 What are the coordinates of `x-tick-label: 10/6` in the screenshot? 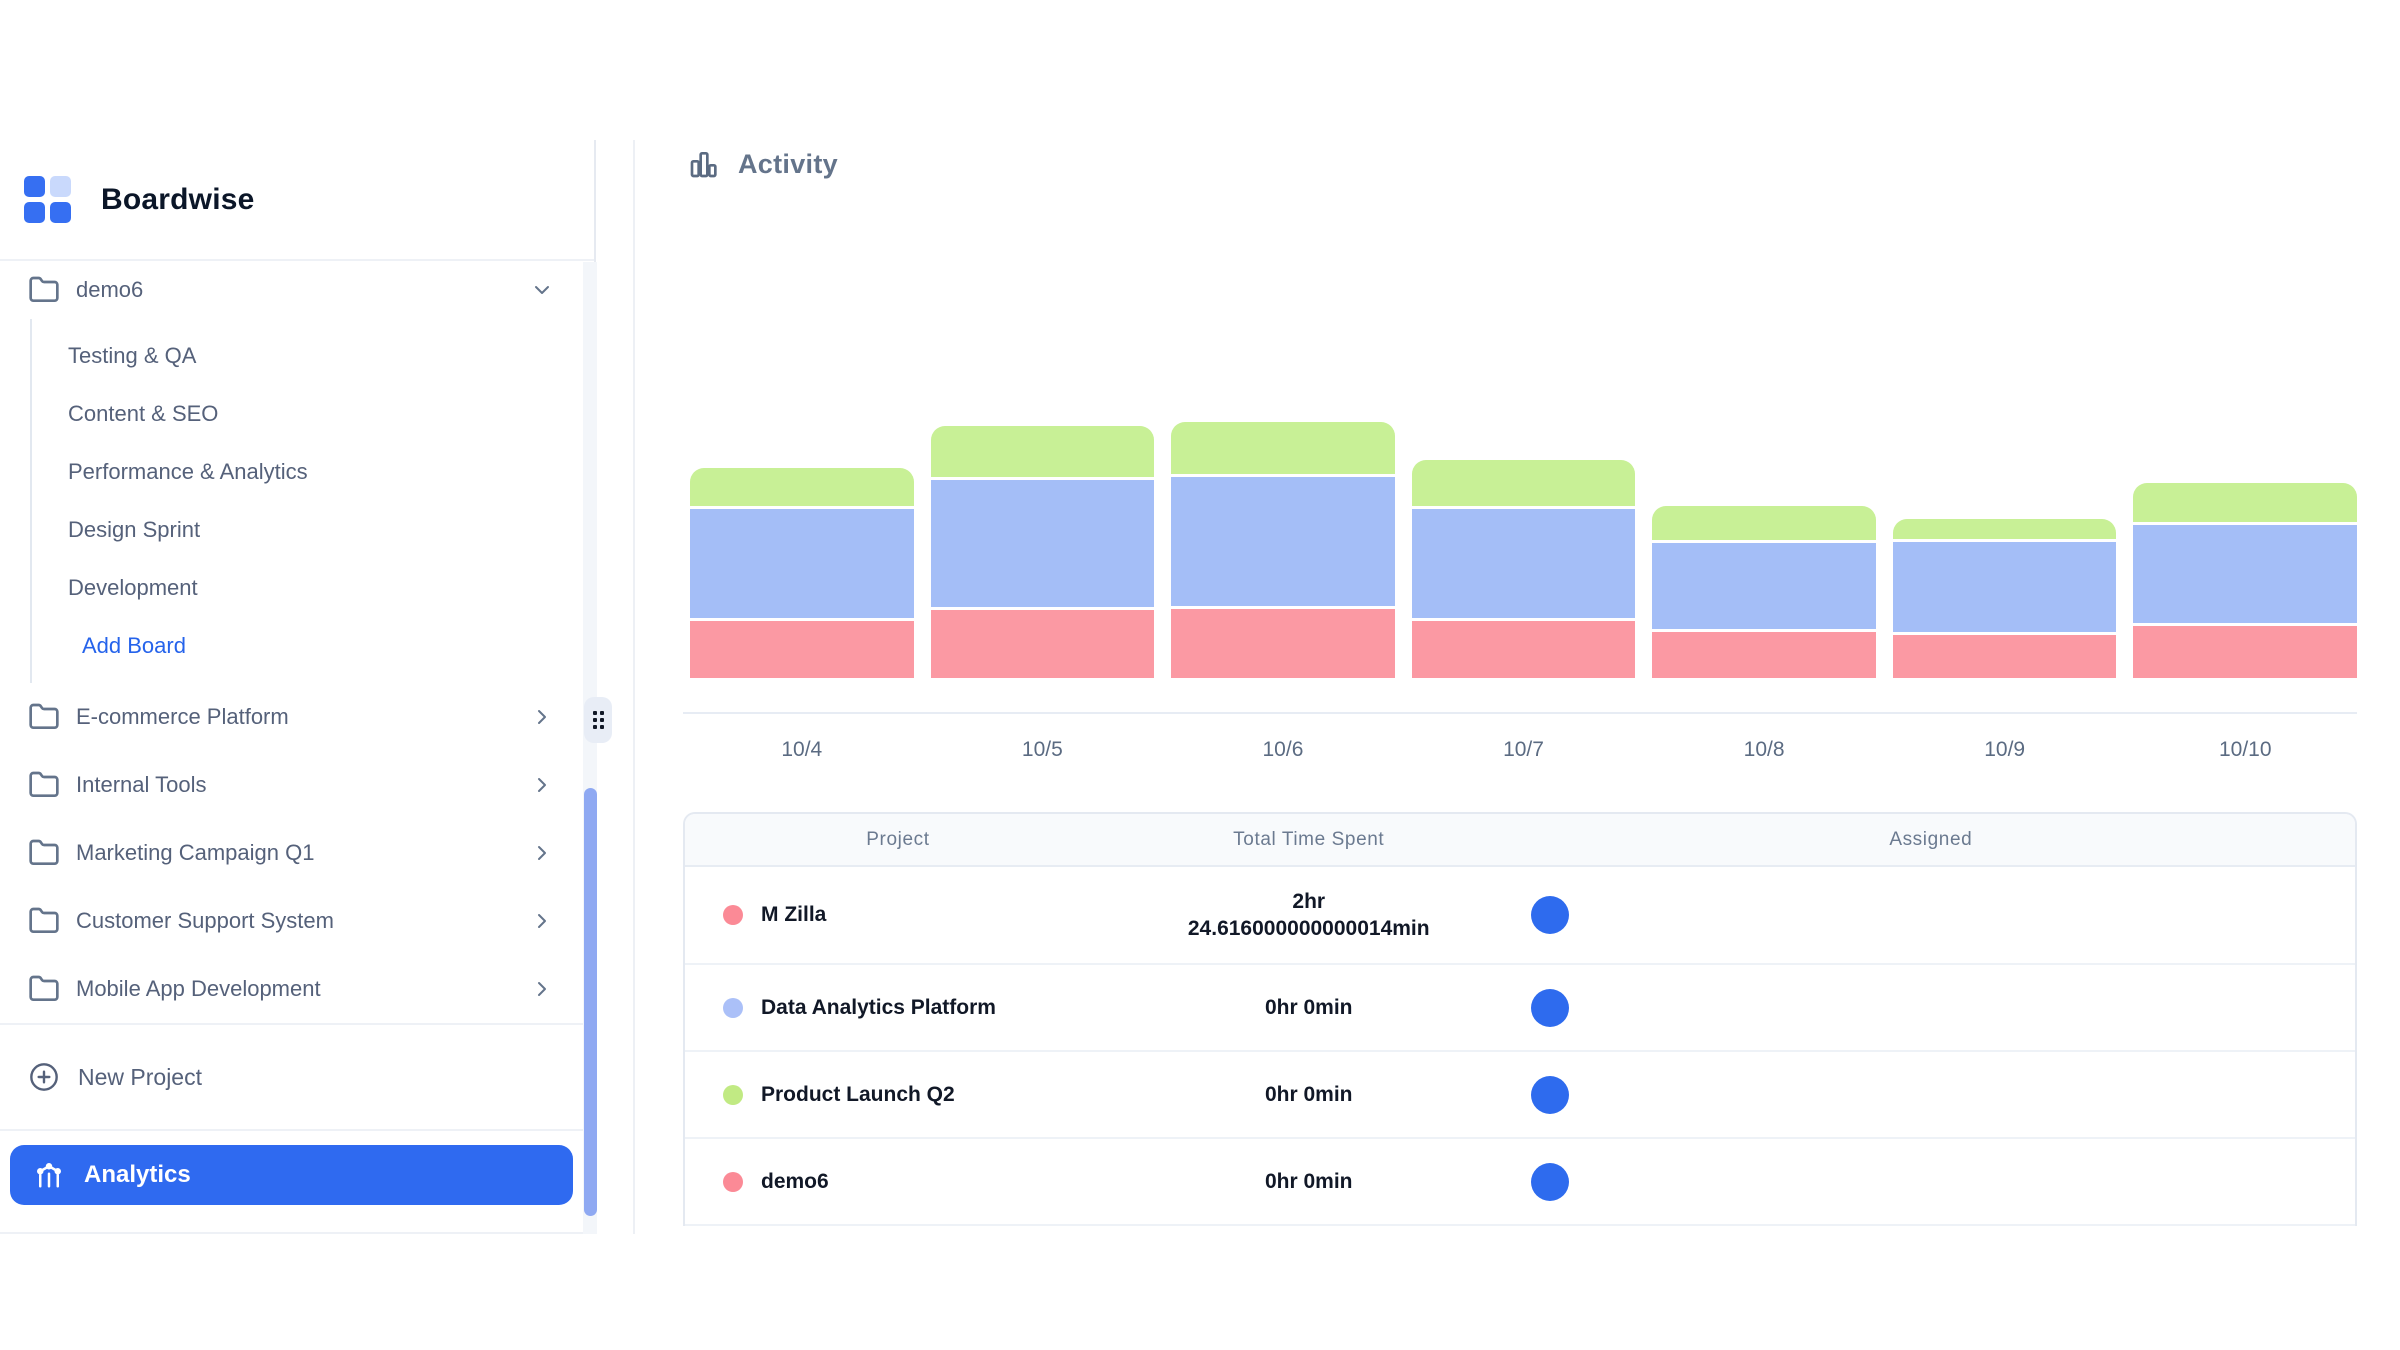 It's located at (1283, 749).